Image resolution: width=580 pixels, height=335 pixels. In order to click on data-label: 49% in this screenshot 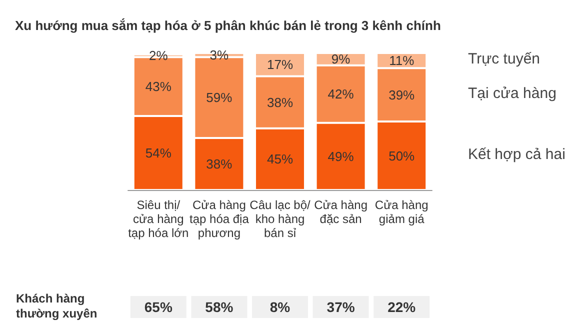, I will do `click(341, 156)`.